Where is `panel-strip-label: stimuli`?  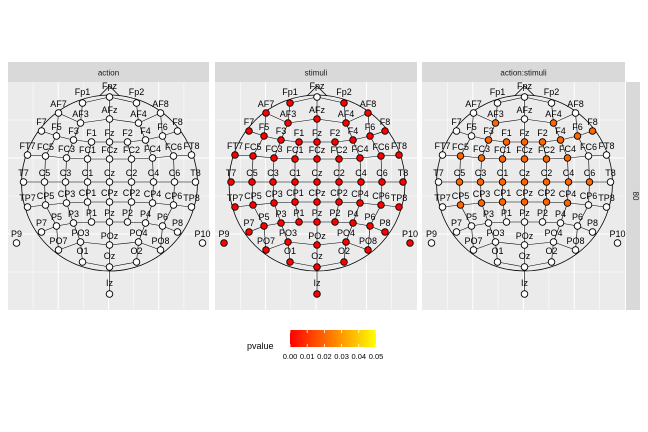 panel-strip-label: stimuli is located at coordinates (316, 73).